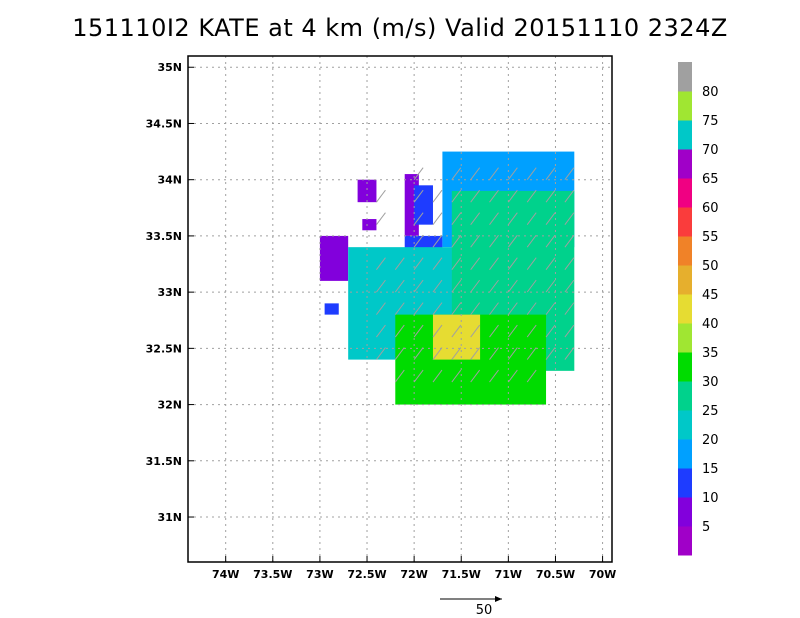 This screenshot has height=618, width=800. I want to click on colorbar-label-4: 25, so click(710, 411).